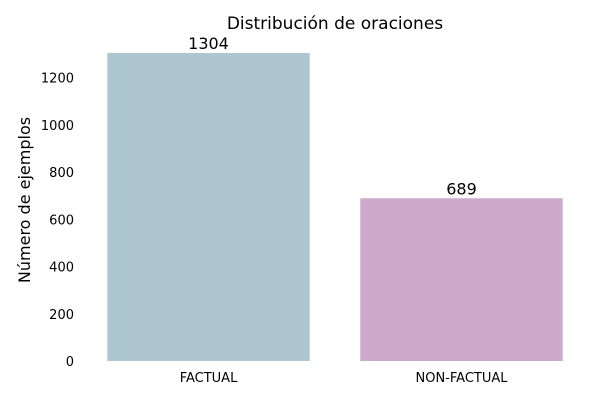 The width and height of the screenshot is (600, 404). Describe the element at coordinates (61, 220) in the screenshot. I see `y-tick-label: 600` at that location.